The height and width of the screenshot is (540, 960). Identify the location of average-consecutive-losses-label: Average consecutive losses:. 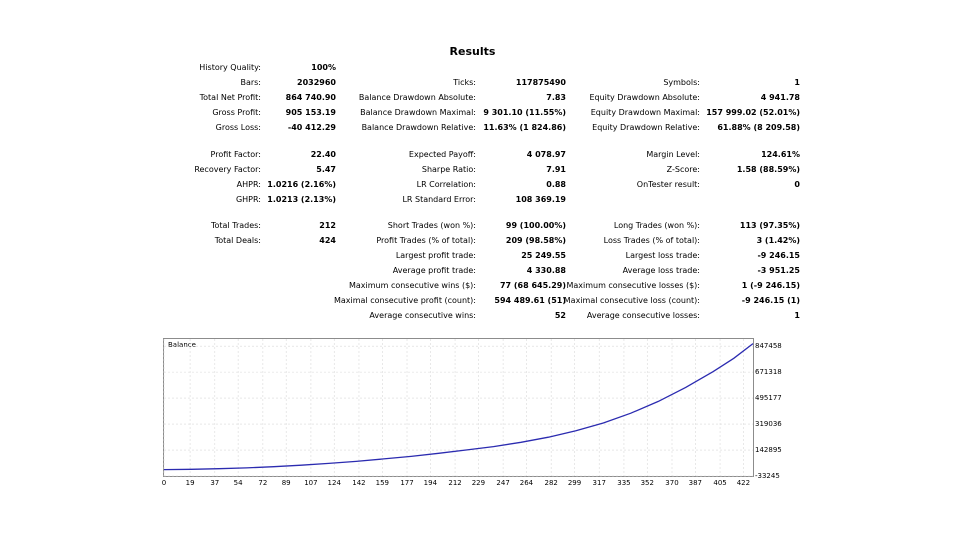
(643, 315).